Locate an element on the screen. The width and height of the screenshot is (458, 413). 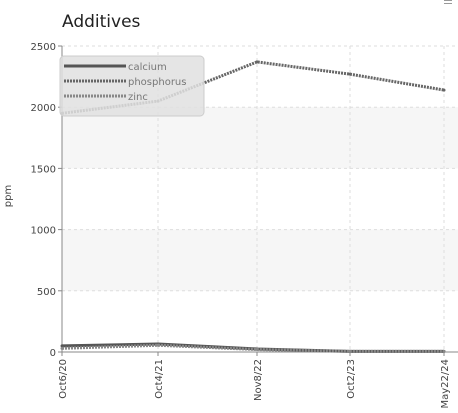
x-tick-label: Nov8/22 is located at coordinates (258, 380).